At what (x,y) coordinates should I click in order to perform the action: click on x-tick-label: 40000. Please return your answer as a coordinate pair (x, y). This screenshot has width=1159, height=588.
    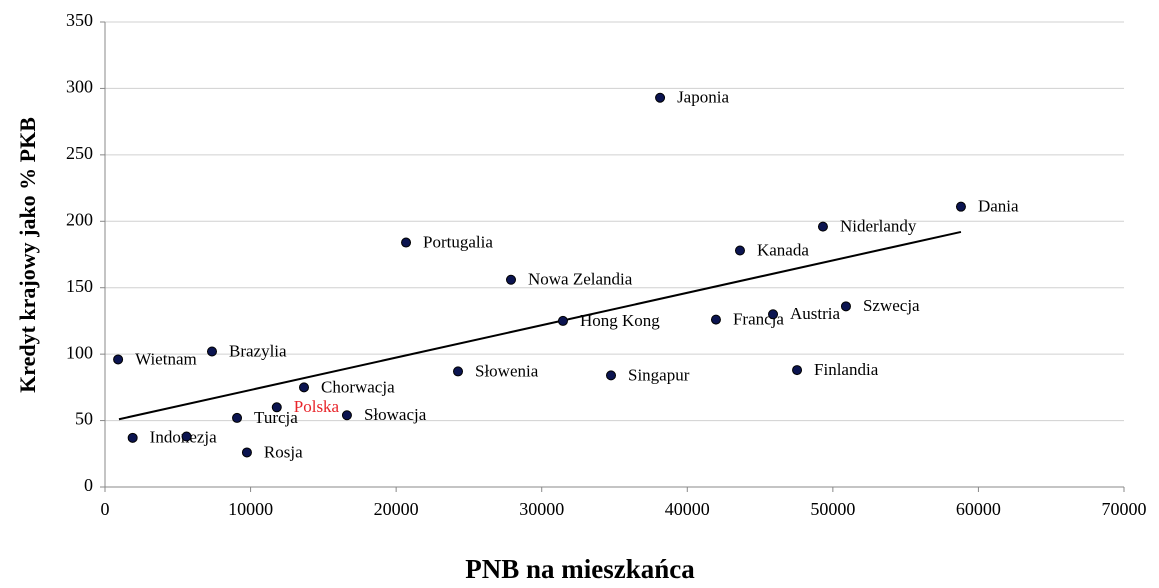
    Looking at the image, I should click on (687, 509).